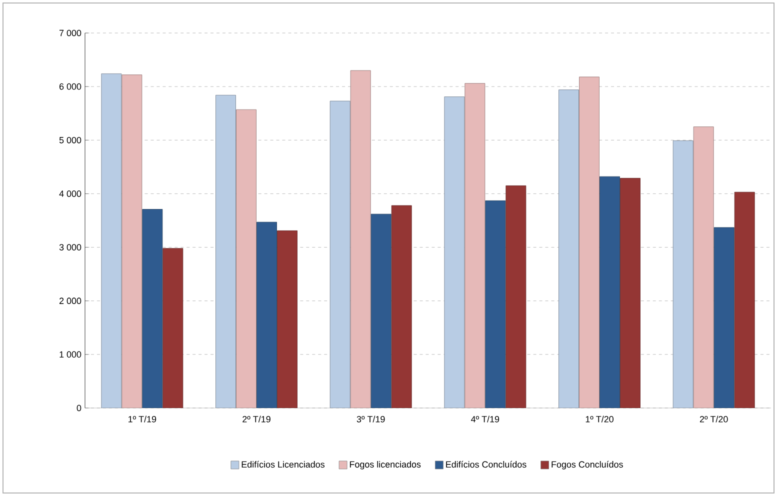 This screenshot has width=777, height=496. I want to click on x-tick-label: 1º T/19, so click(142, 419).